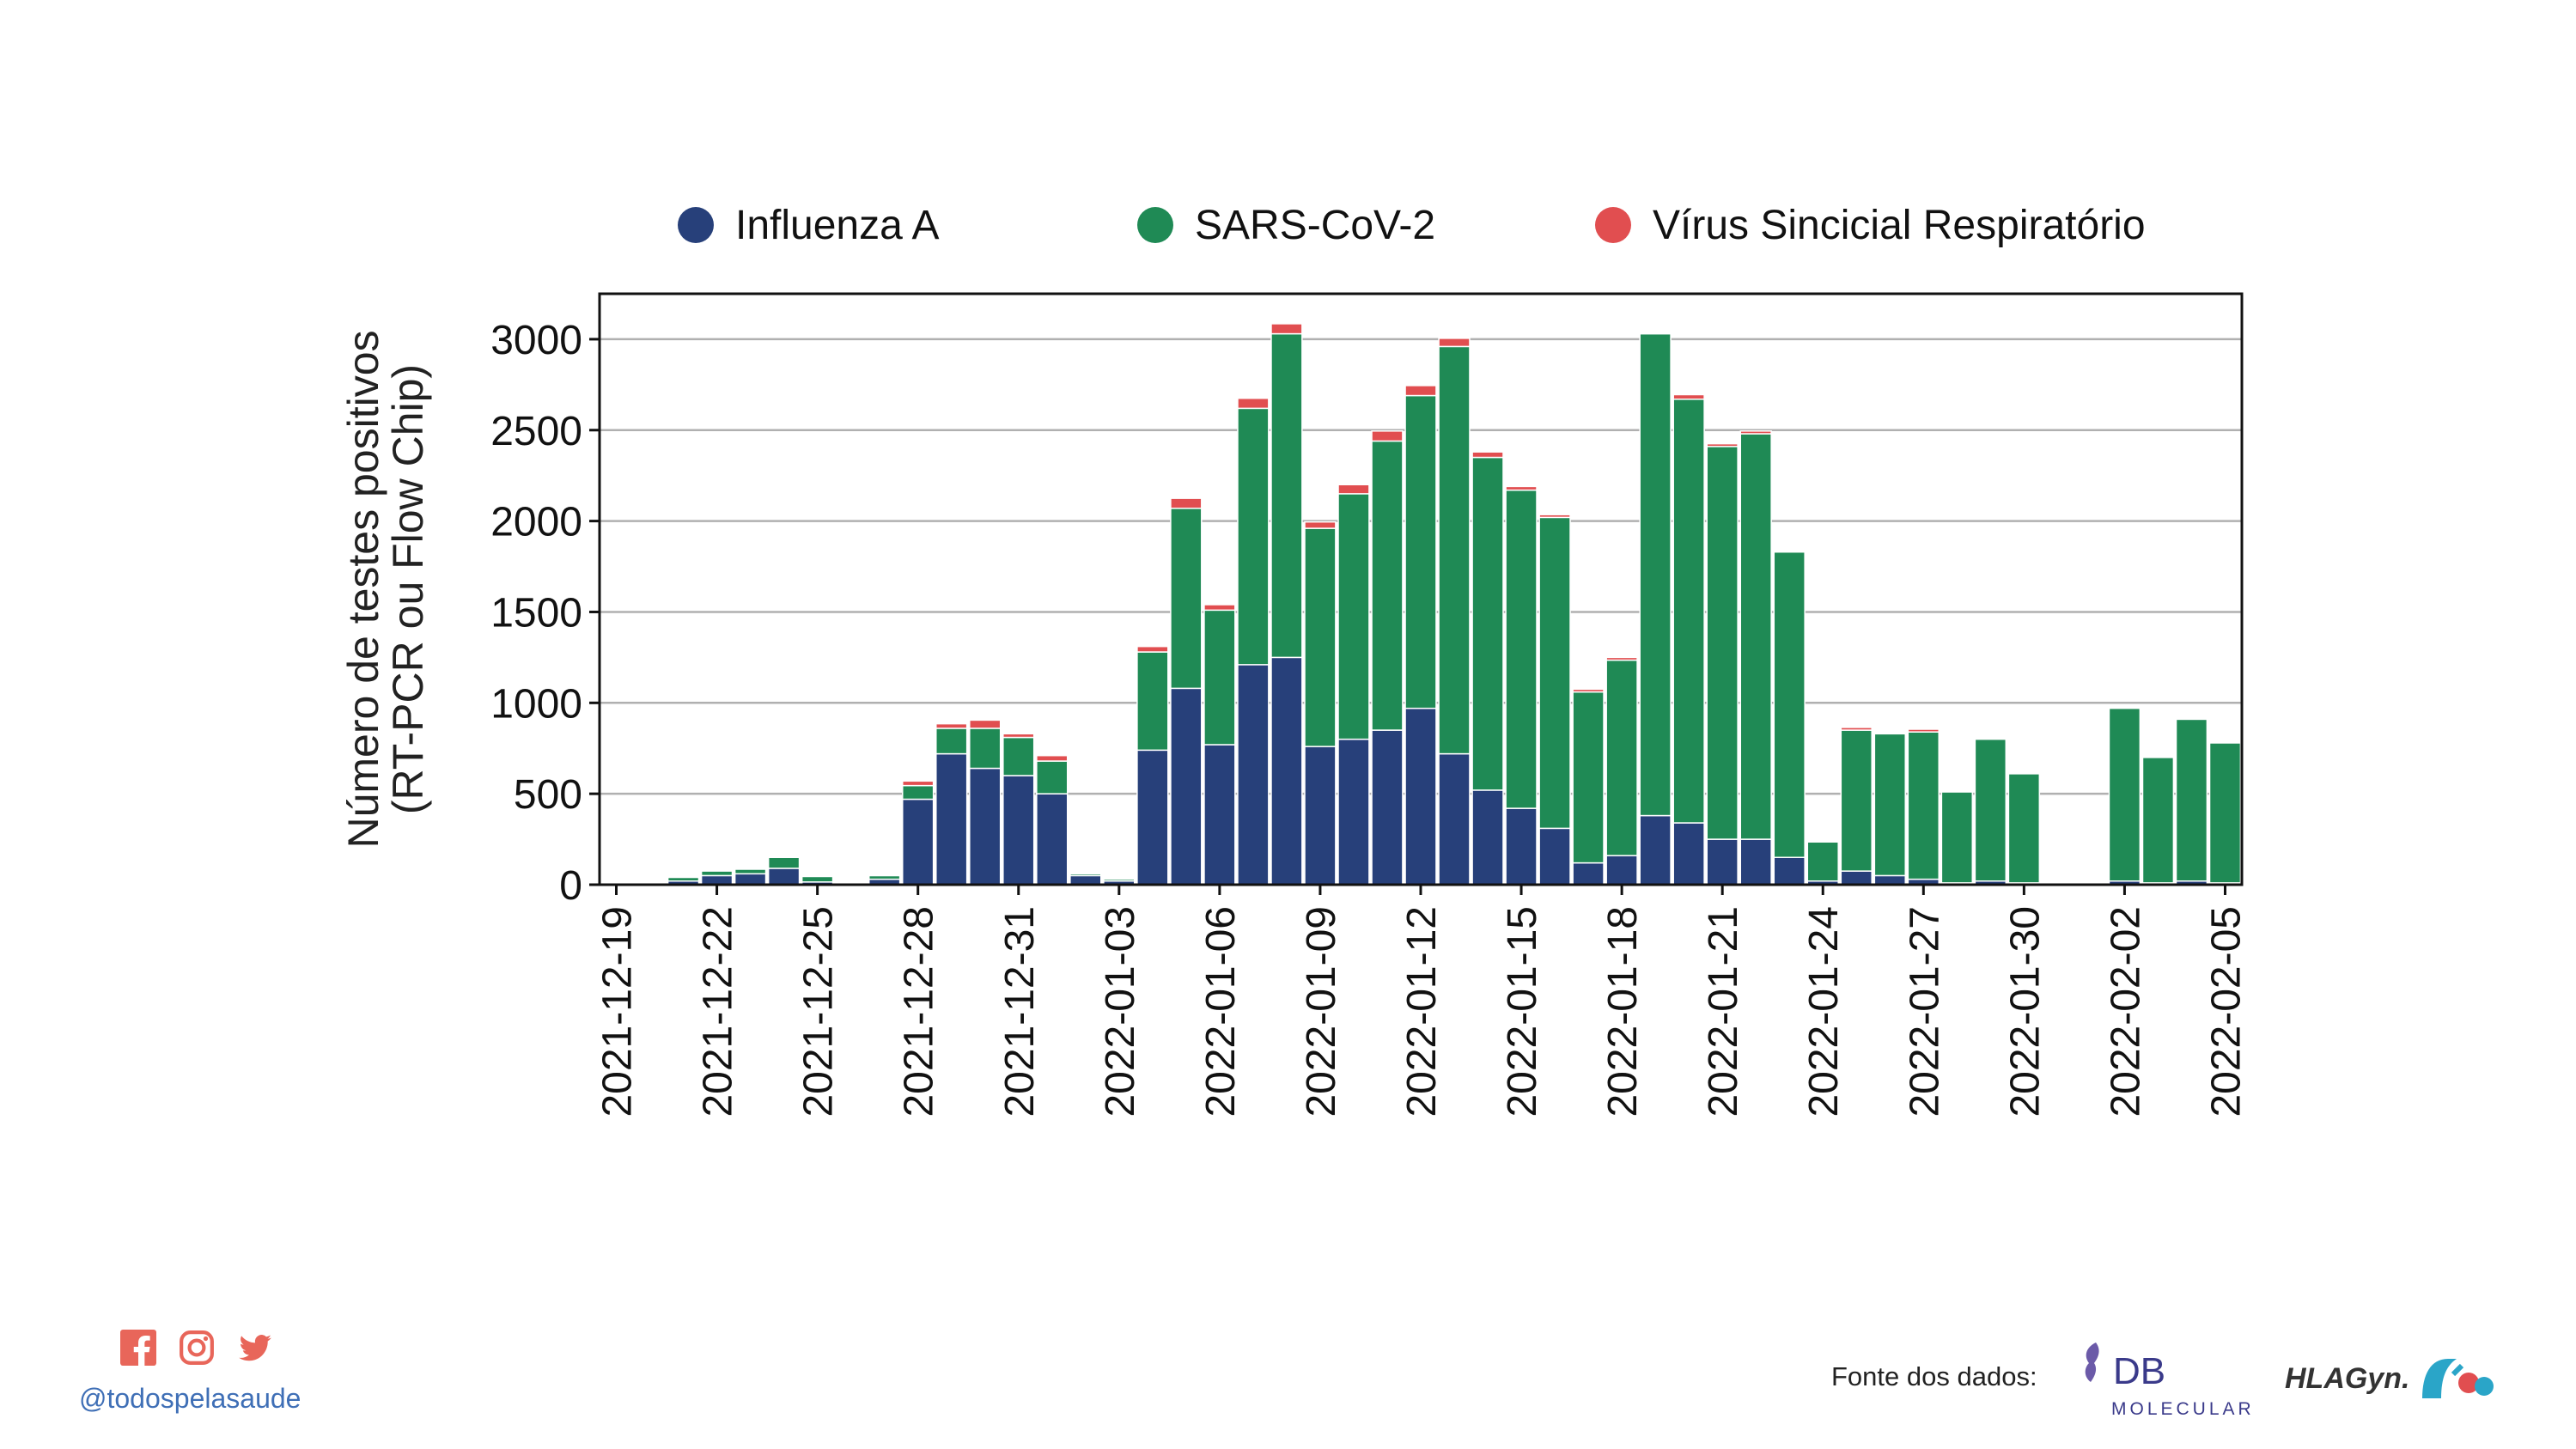  I want to click on x-tick-label: 2022-01-15, so click(1522, 1011).